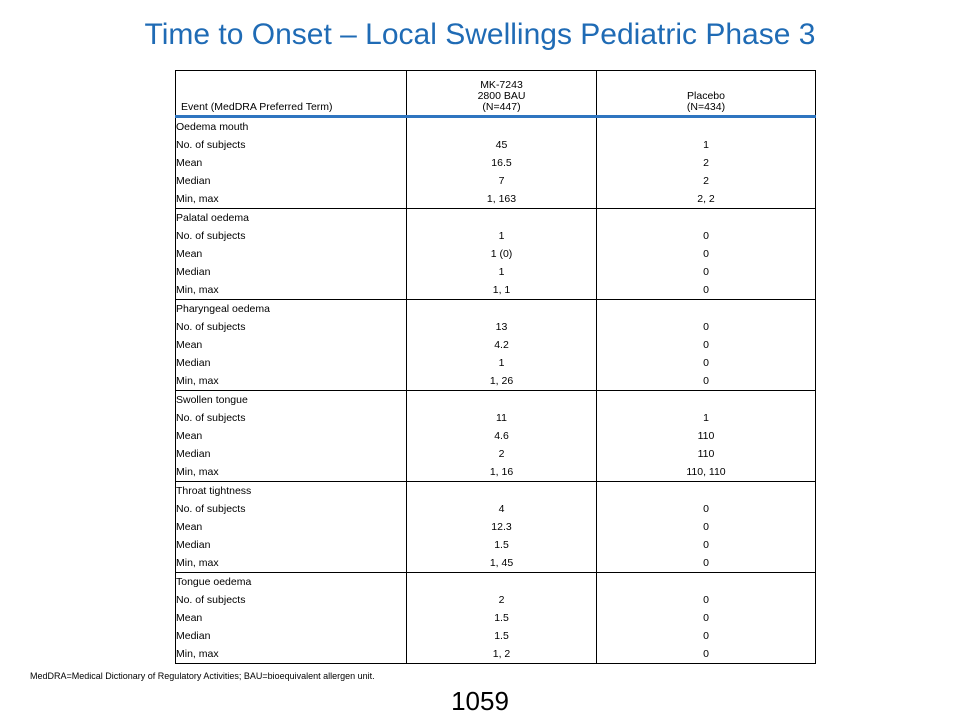  Describe the element at coordinates (495, 618) in the screenshot. I see `stat-row: Mean 1.5 0` at that location.